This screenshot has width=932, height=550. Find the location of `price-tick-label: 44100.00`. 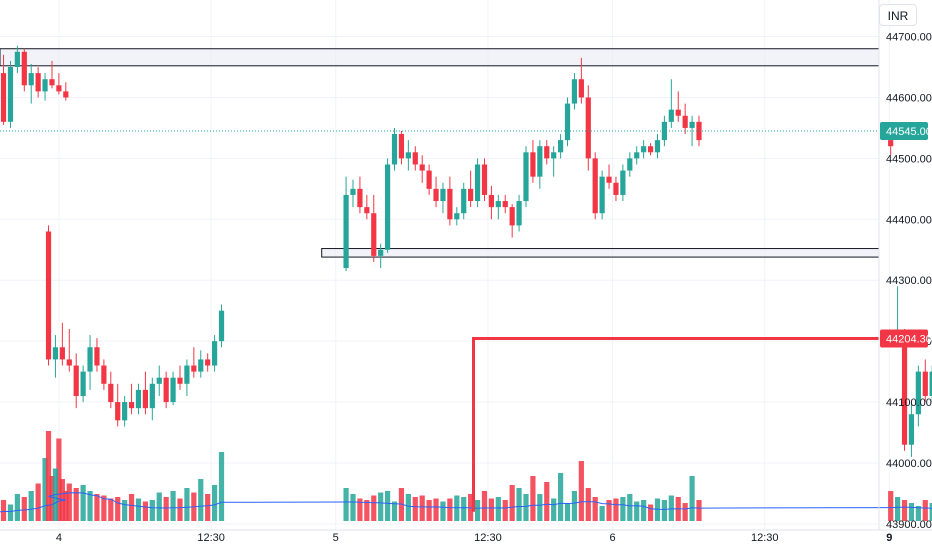

price-tick-label: 44100.00 is located at coordinates (909, 403).